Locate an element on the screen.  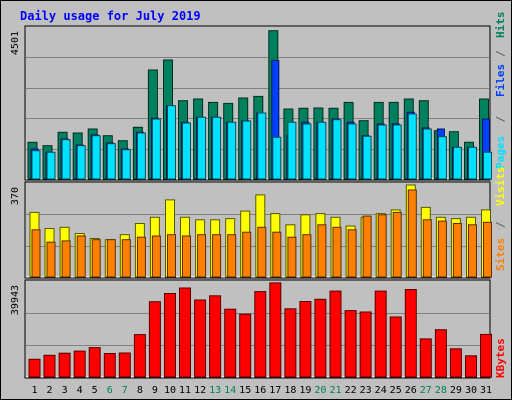
day-label: 29 is located at coordinates (456, 390).